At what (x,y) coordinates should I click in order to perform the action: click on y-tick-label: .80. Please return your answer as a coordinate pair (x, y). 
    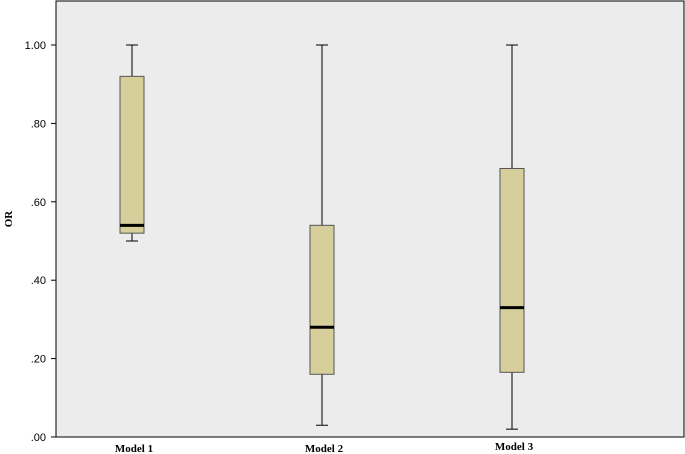
    Looking at the image, I should click on (38, 124).